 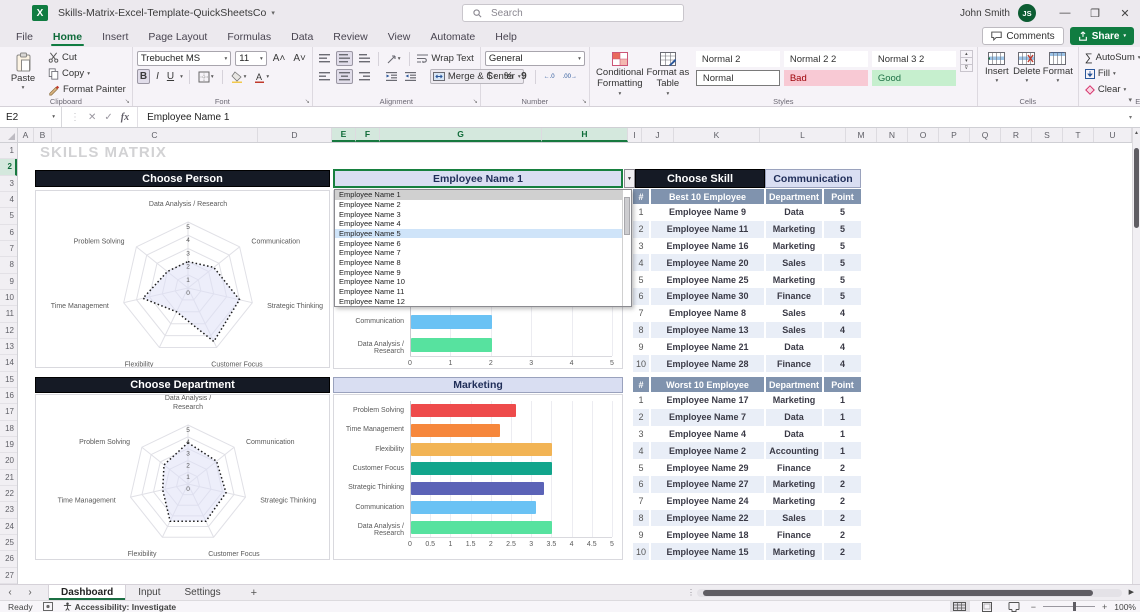 I want to click on font-color-button: A ▾, so click(x=262, y=77).